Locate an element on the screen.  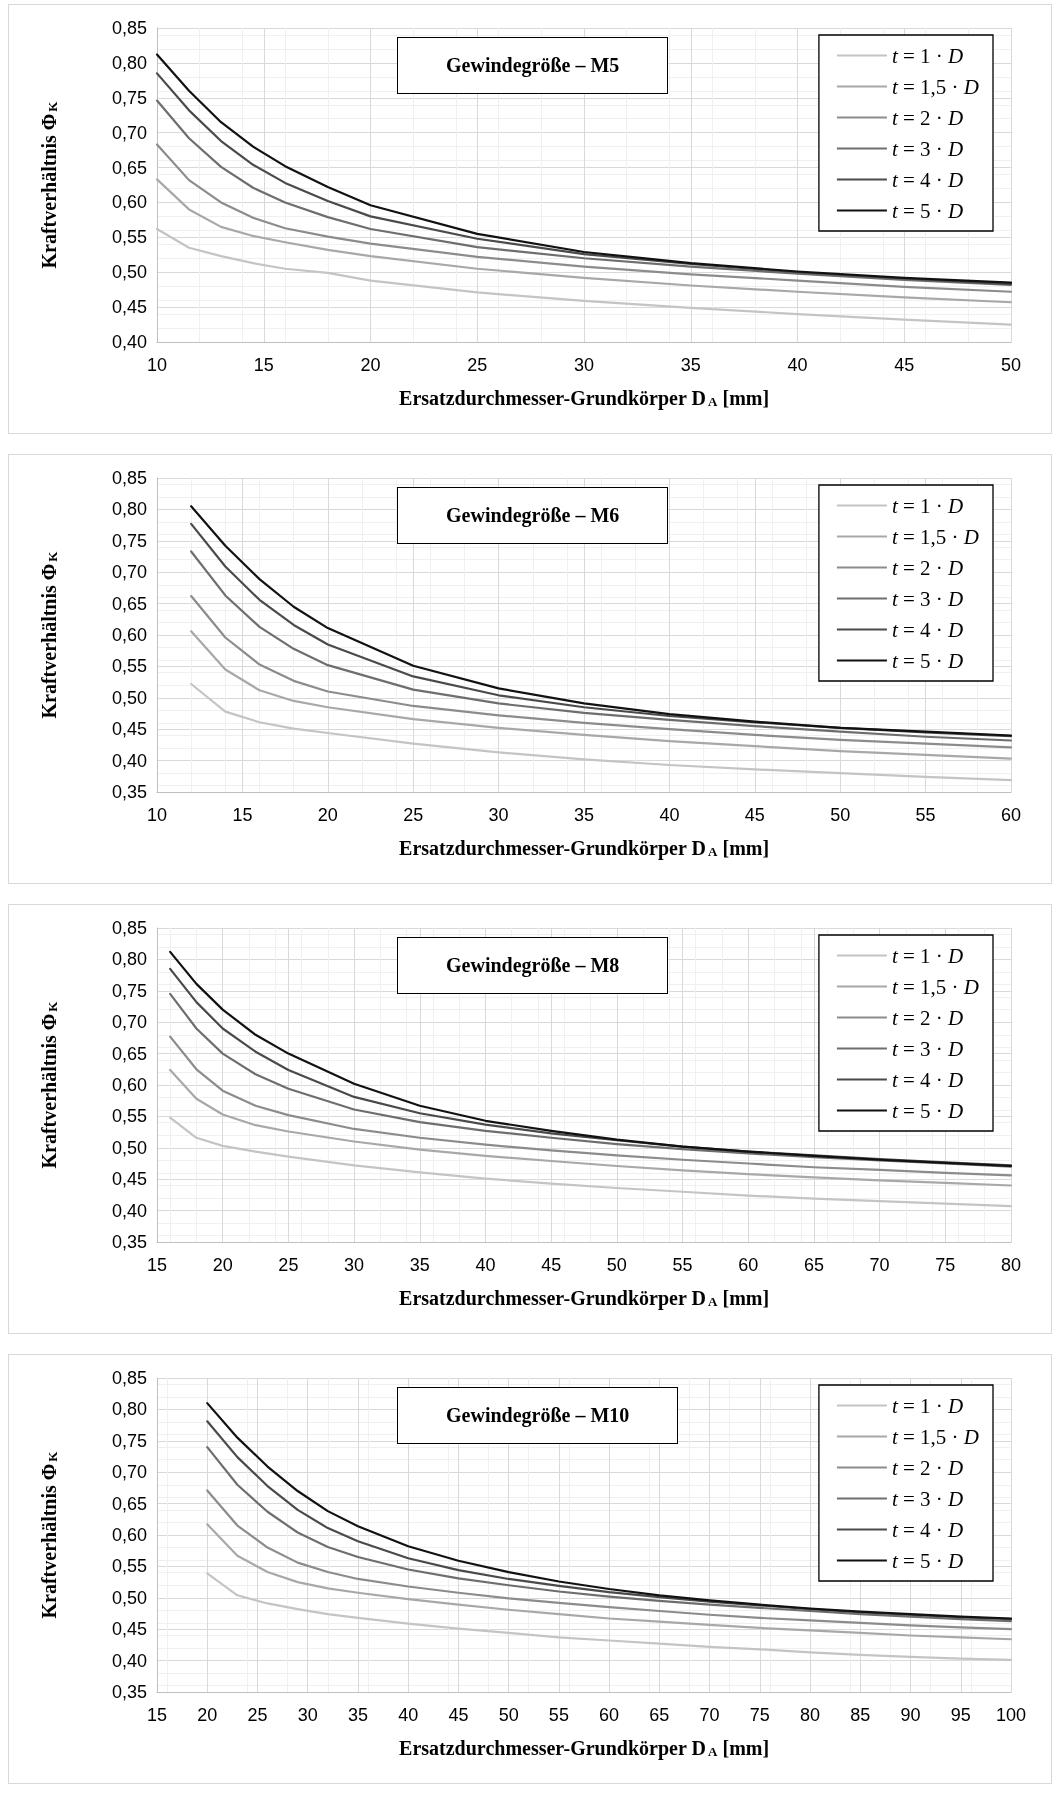
x-tick-label: 45 is located at coordinates (458, 1715).